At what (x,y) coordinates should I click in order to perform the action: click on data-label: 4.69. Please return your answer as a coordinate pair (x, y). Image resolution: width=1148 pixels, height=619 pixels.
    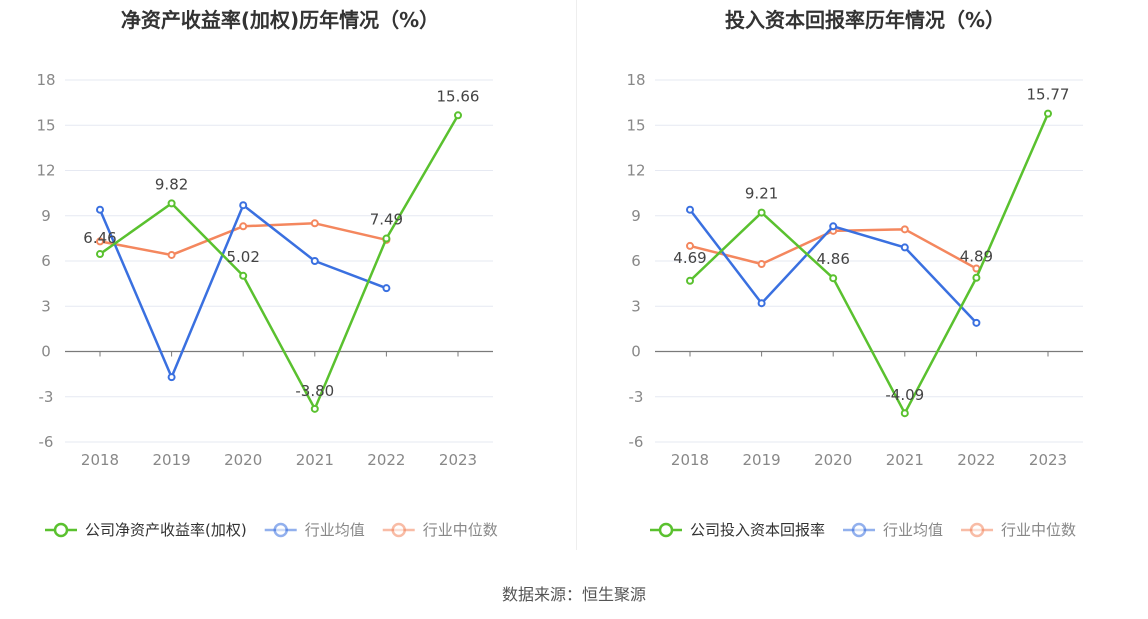
    Looking at the image, I should click on (689, 258).